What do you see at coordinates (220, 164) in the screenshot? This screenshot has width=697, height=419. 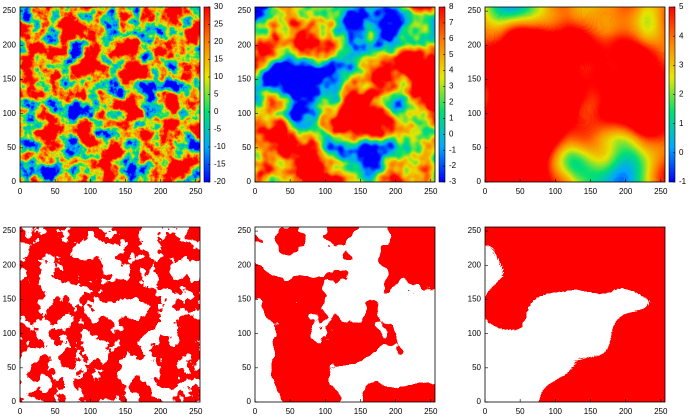 I see `colorbar-tick-label: -15` at bounding box center [220, 164].